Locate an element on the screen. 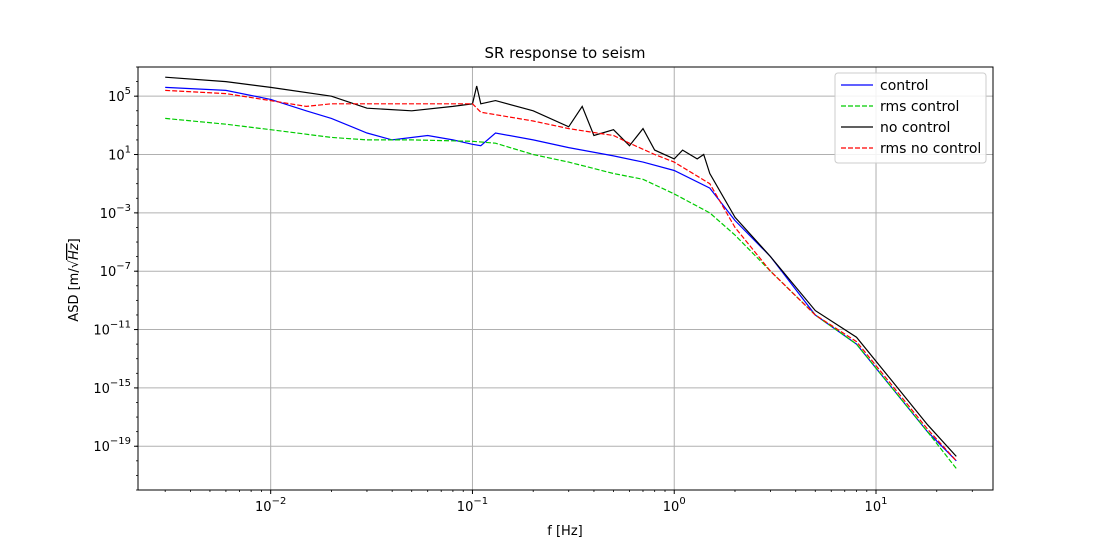  svg-text: ASD [m/√Hz] is located at coordinates (74, 279).